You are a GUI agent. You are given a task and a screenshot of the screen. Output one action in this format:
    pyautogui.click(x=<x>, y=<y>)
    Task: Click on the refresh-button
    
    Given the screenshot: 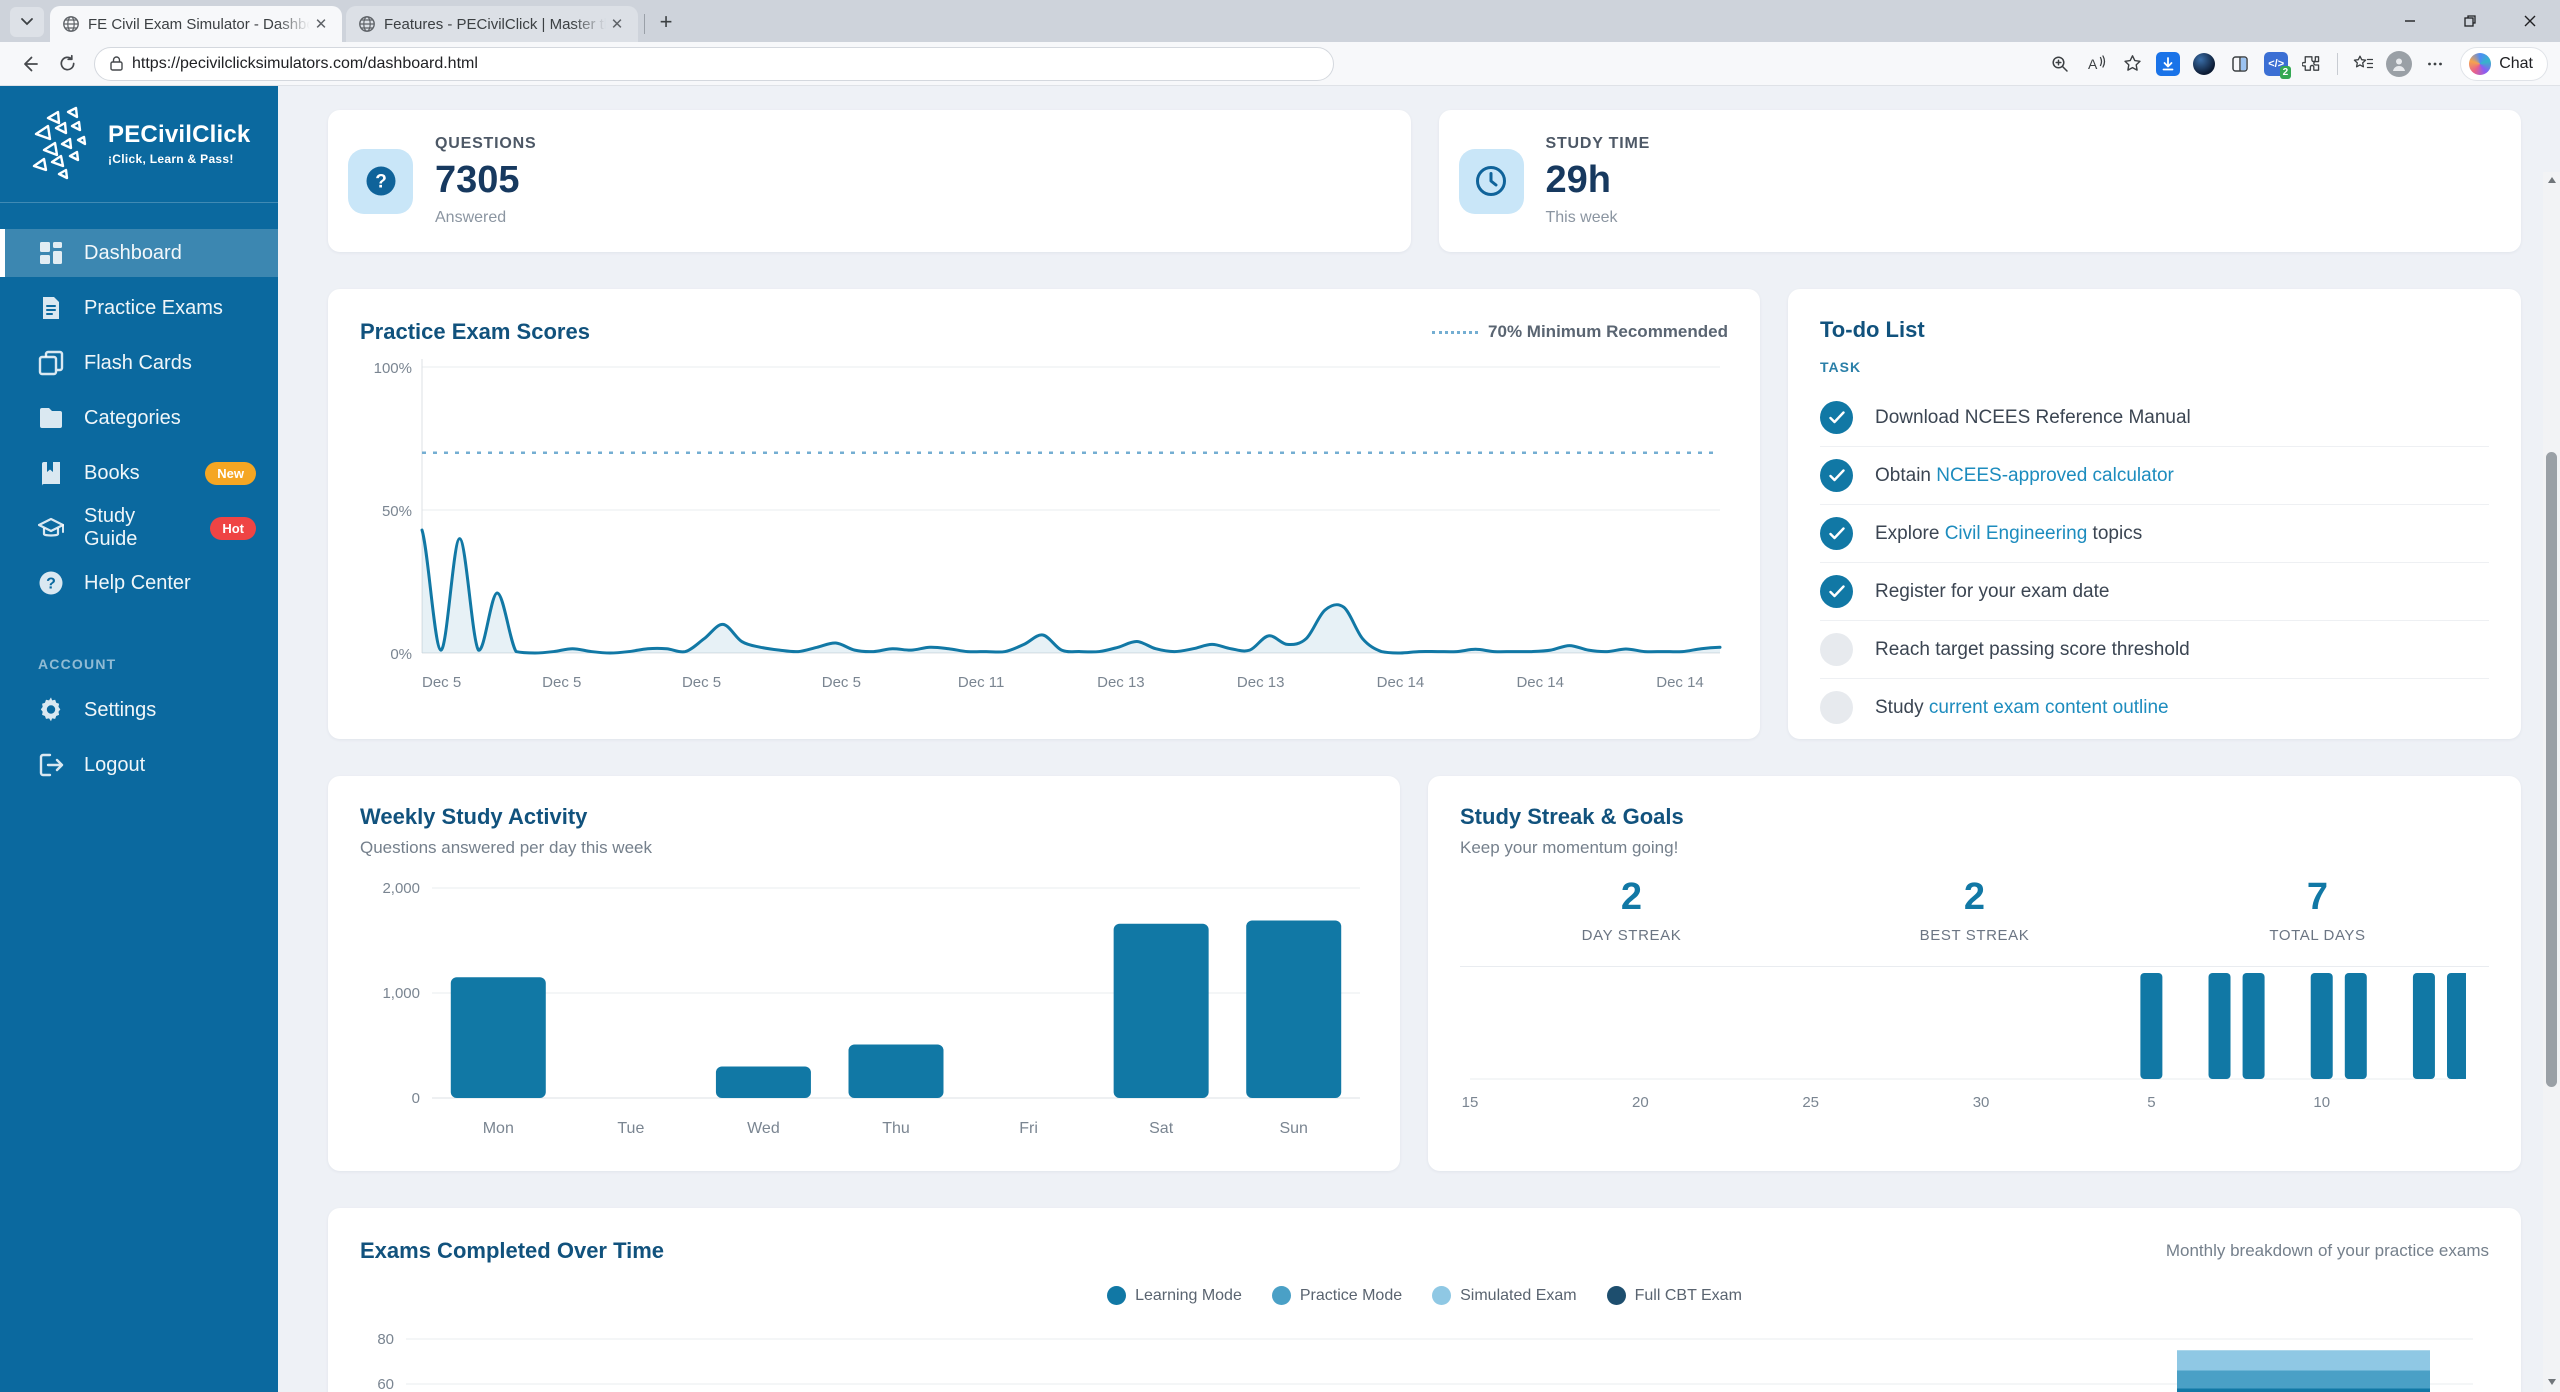 What is the action you would take?
    pyautogui.click(x=67, y=64)
    